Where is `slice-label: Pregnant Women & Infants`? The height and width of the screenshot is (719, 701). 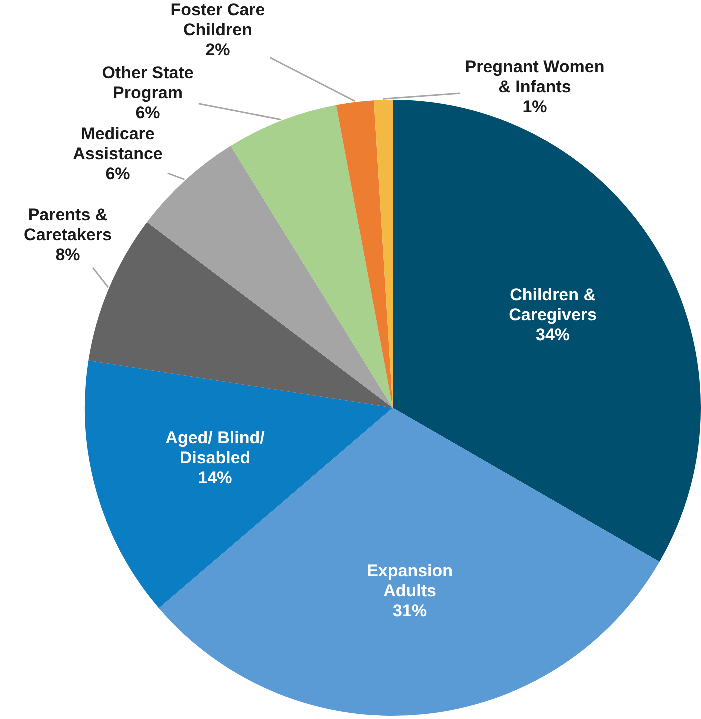 slice-label: Pregnant Women & Infants is located at coordinates (535, 77).